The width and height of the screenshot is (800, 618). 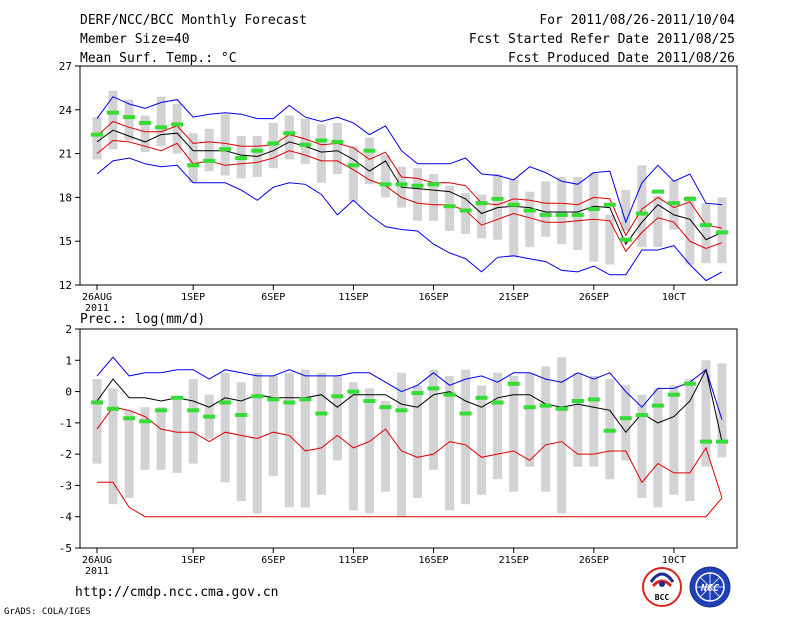 I want to click on bcc-logo-text: BCC, so click(x=662, y=597).